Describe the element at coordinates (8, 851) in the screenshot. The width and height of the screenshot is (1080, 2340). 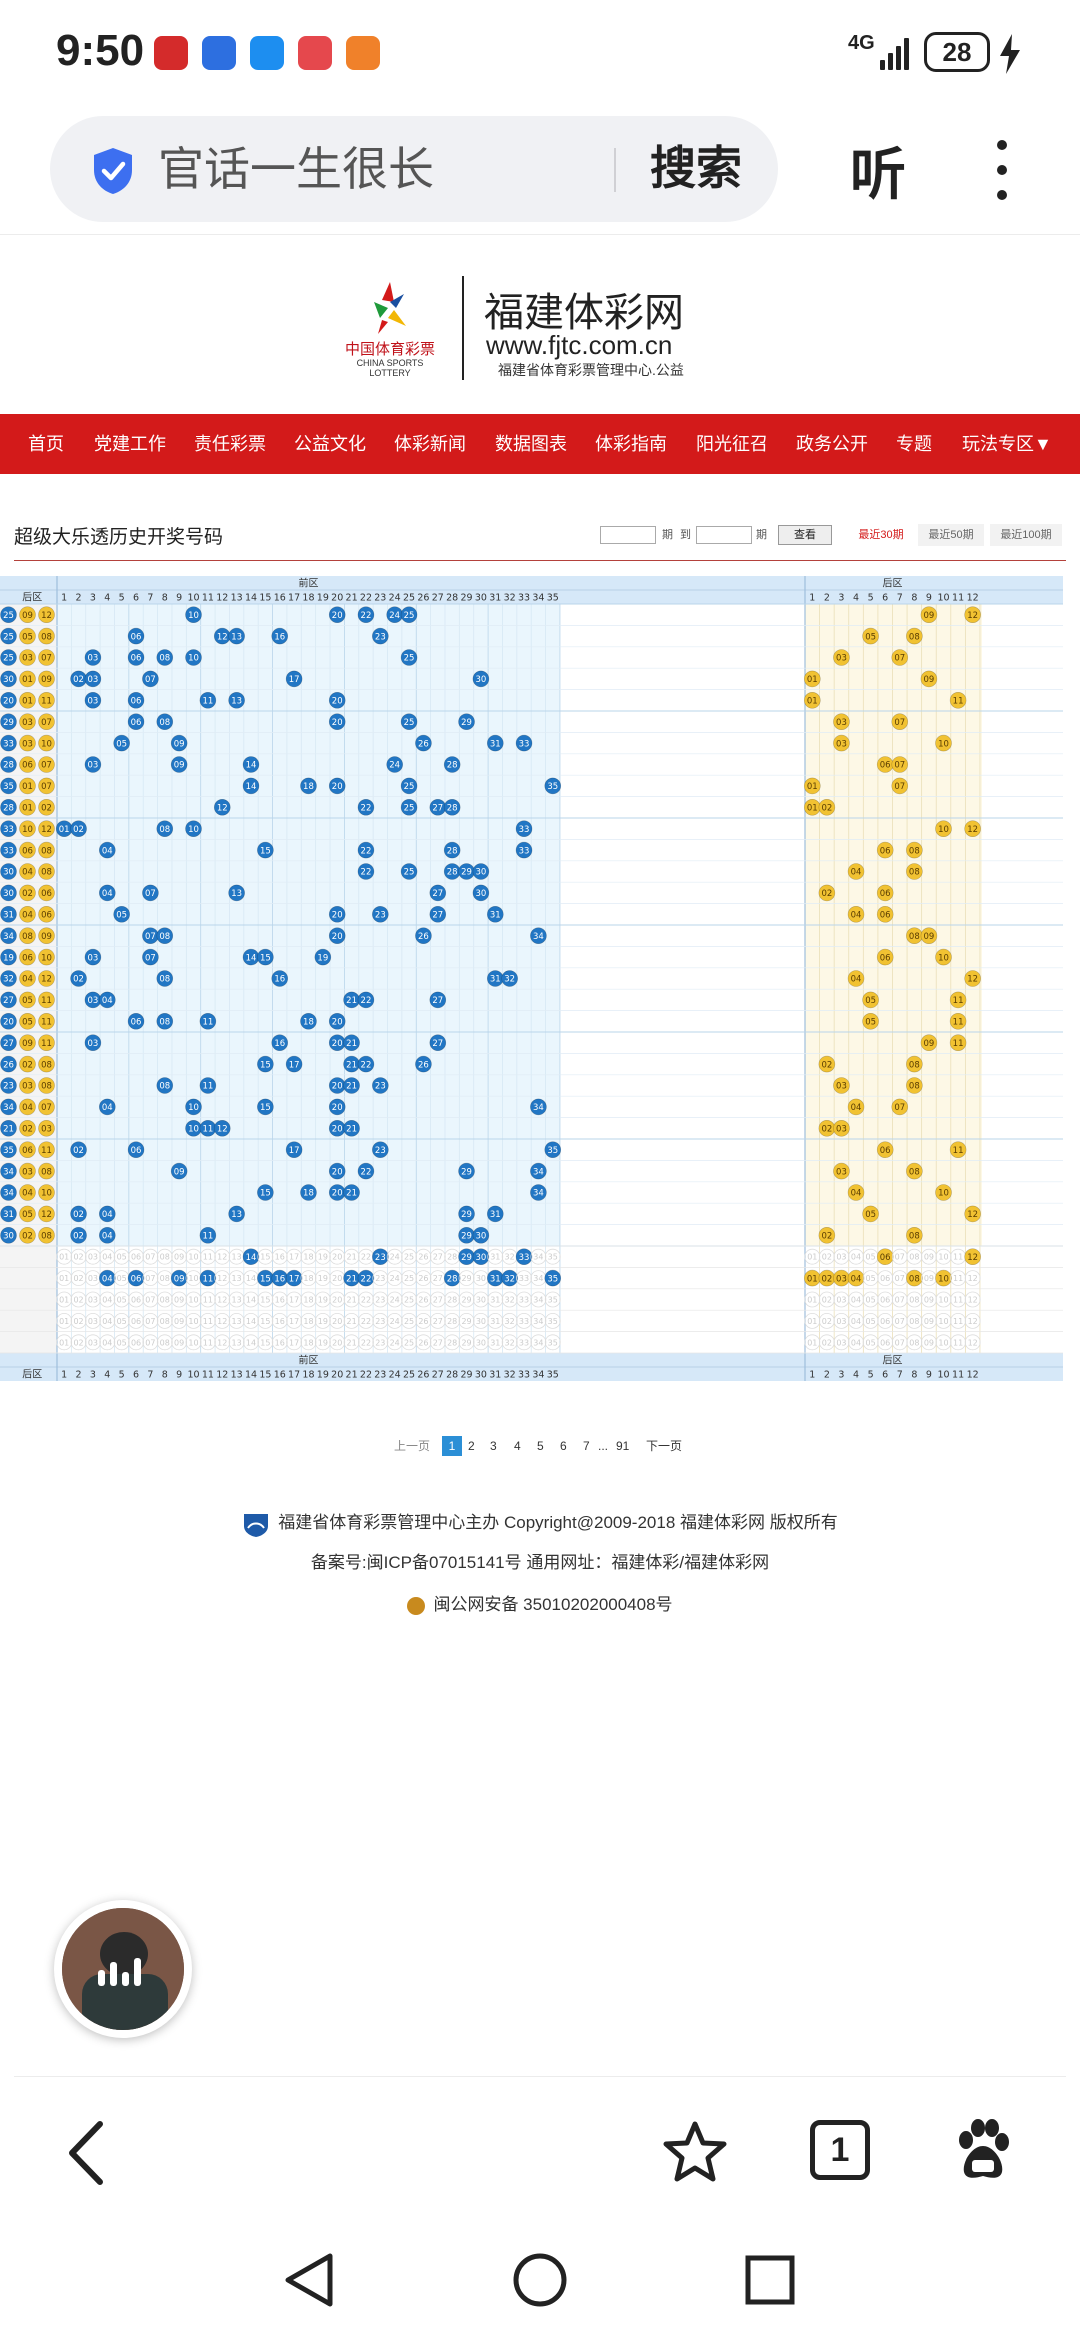
I see `prefix-ball-label: 33` at that location.